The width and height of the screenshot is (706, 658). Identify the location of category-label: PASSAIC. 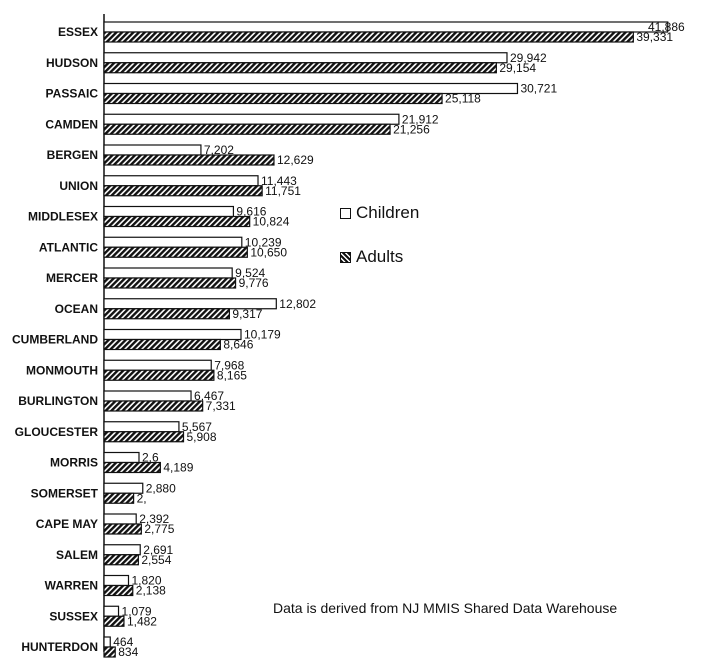
(72, 94).